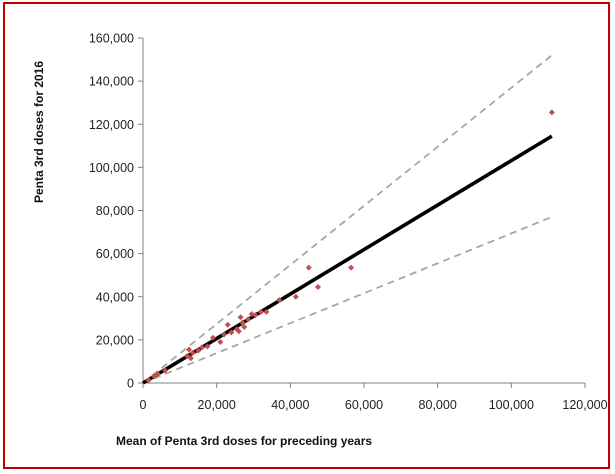 The height and width of the screenshot is (474, 615). What do you see at coordinates (143, 405) in the screenshot?
I see `x-tick-label: 0` at bounding box center [143, 405].